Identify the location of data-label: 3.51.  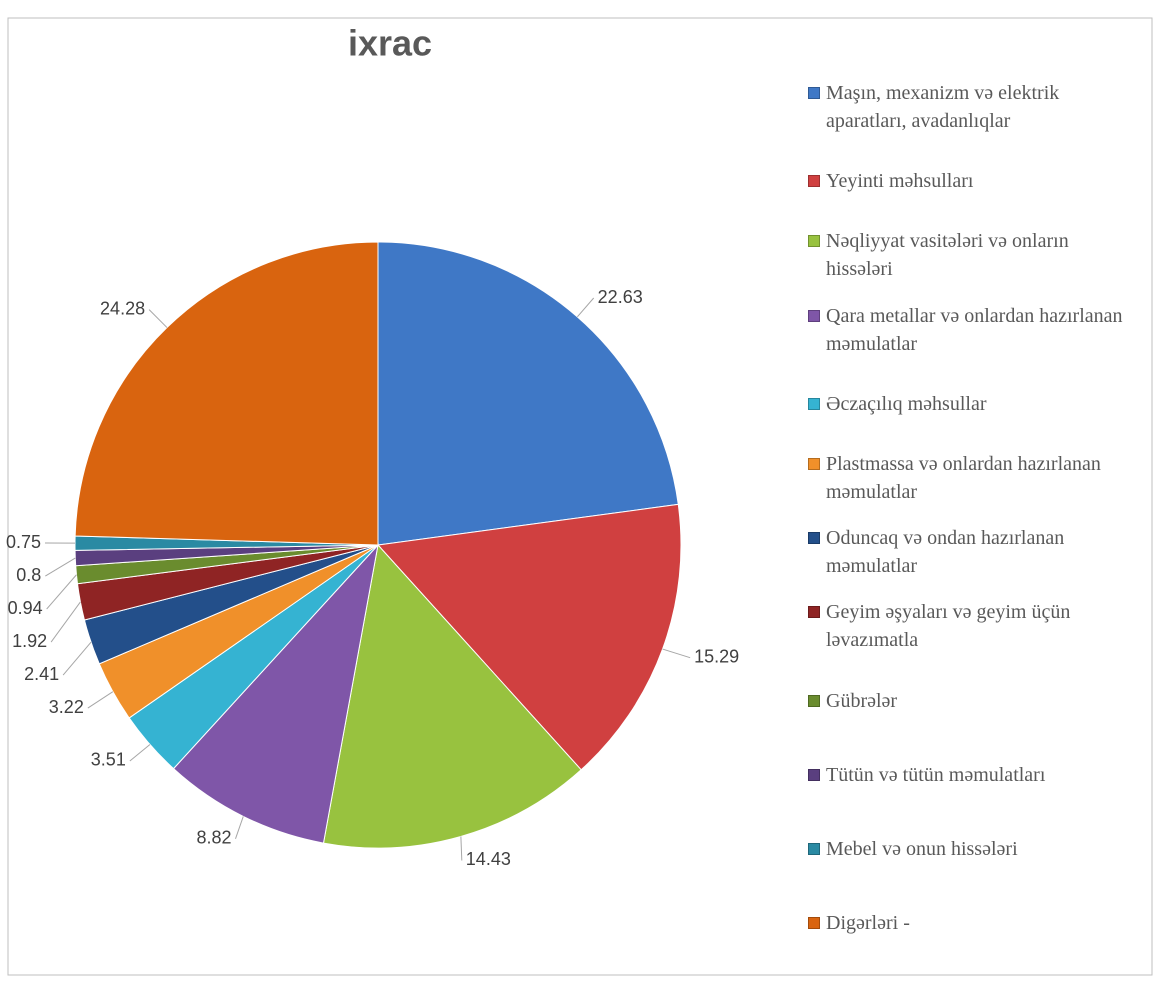
(108, 760).